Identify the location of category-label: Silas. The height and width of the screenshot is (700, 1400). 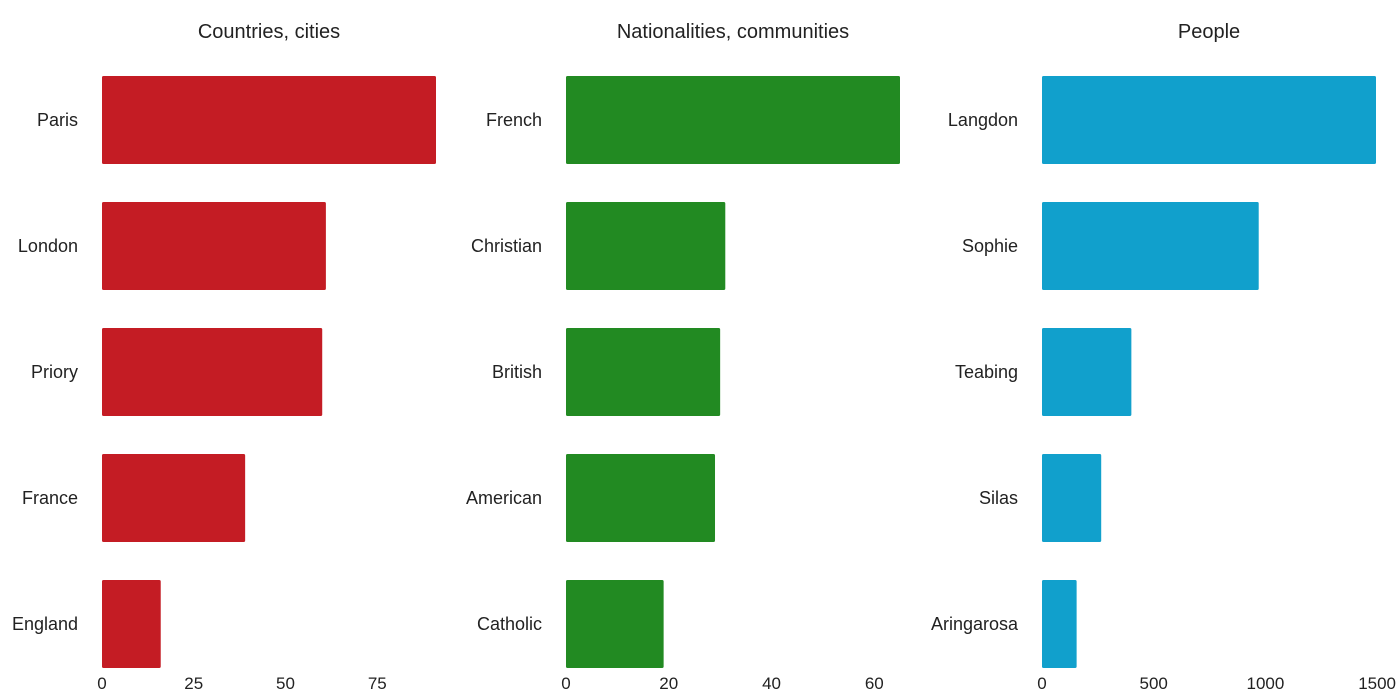
(998, 498).